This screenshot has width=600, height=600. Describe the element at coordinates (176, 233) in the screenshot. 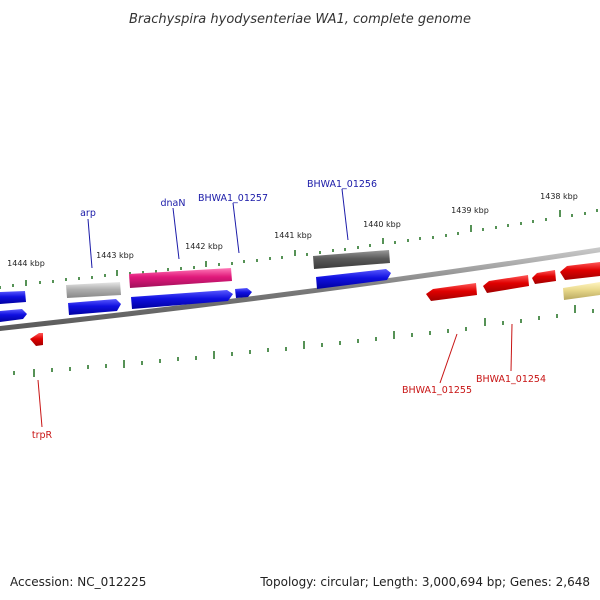

I see `dnaN-leader-line` at that location.